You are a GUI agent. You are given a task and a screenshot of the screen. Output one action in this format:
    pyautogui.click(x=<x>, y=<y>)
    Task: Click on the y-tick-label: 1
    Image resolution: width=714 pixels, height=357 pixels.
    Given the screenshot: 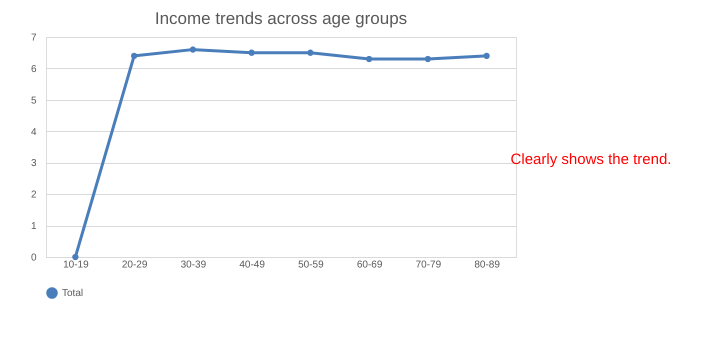 What is the action you would take?
    pyautogui.click(x=33, y=226)
    